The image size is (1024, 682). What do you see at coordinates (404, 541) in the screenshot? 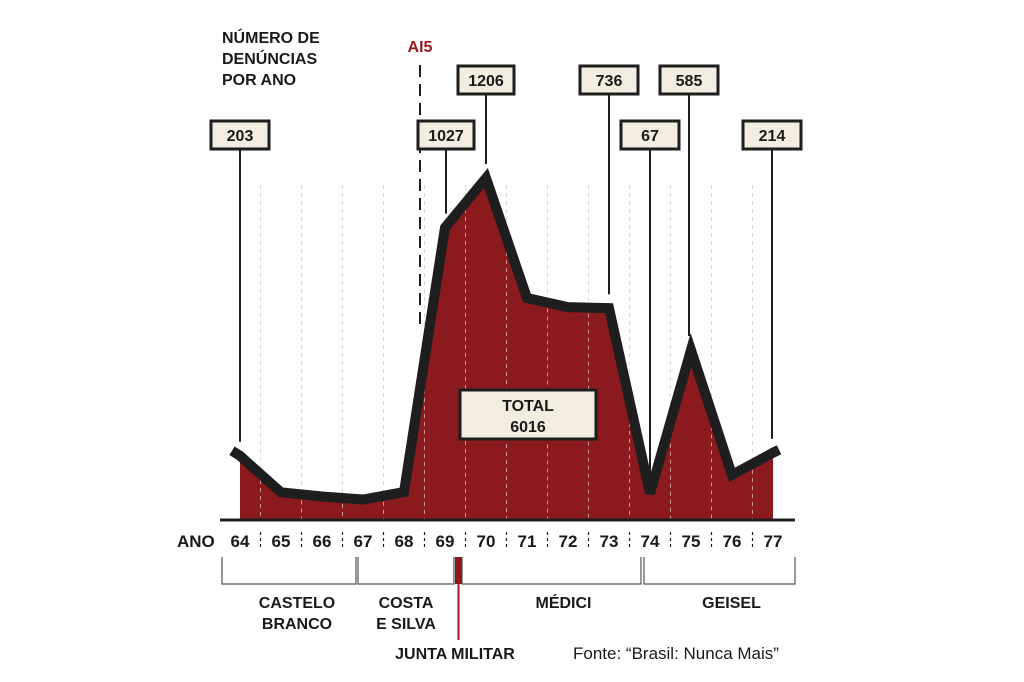
I see `x-tick-68: 68` at bounding box center [404, 541].